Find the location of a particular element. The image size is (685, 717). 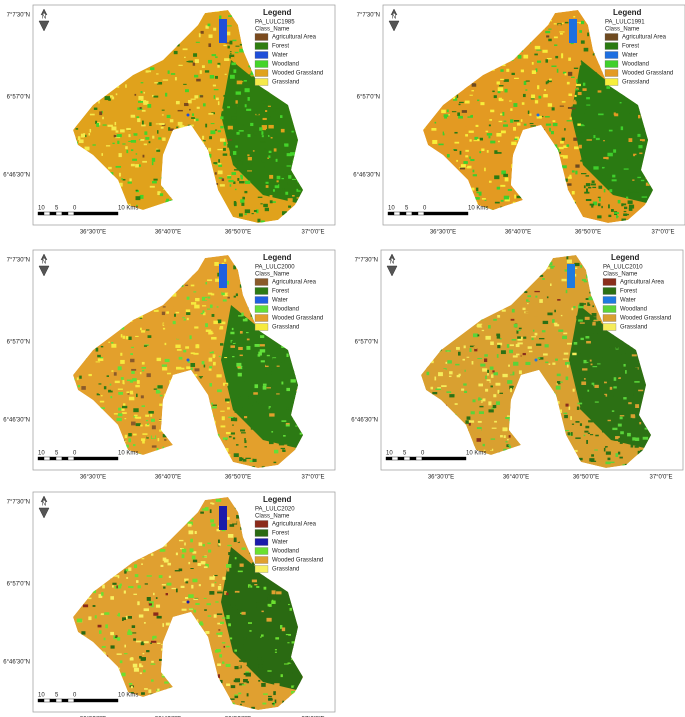

legend-label: Wooded Grassland is located at coordinates (645, 319).